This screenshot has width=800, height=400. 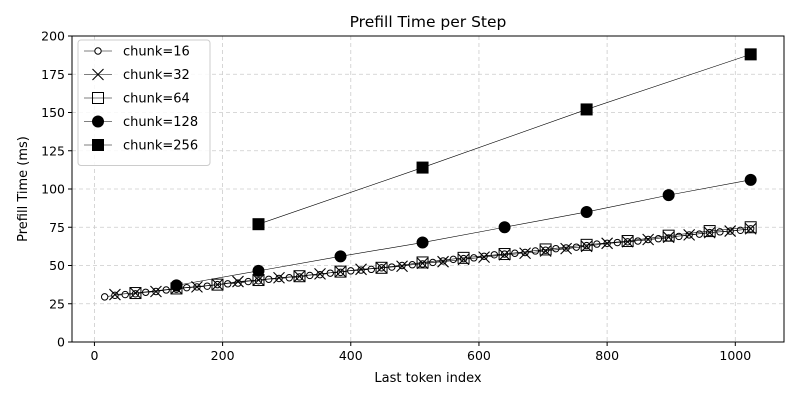 I want to click on y-tick-label: 175, so click(x=53, y=74).